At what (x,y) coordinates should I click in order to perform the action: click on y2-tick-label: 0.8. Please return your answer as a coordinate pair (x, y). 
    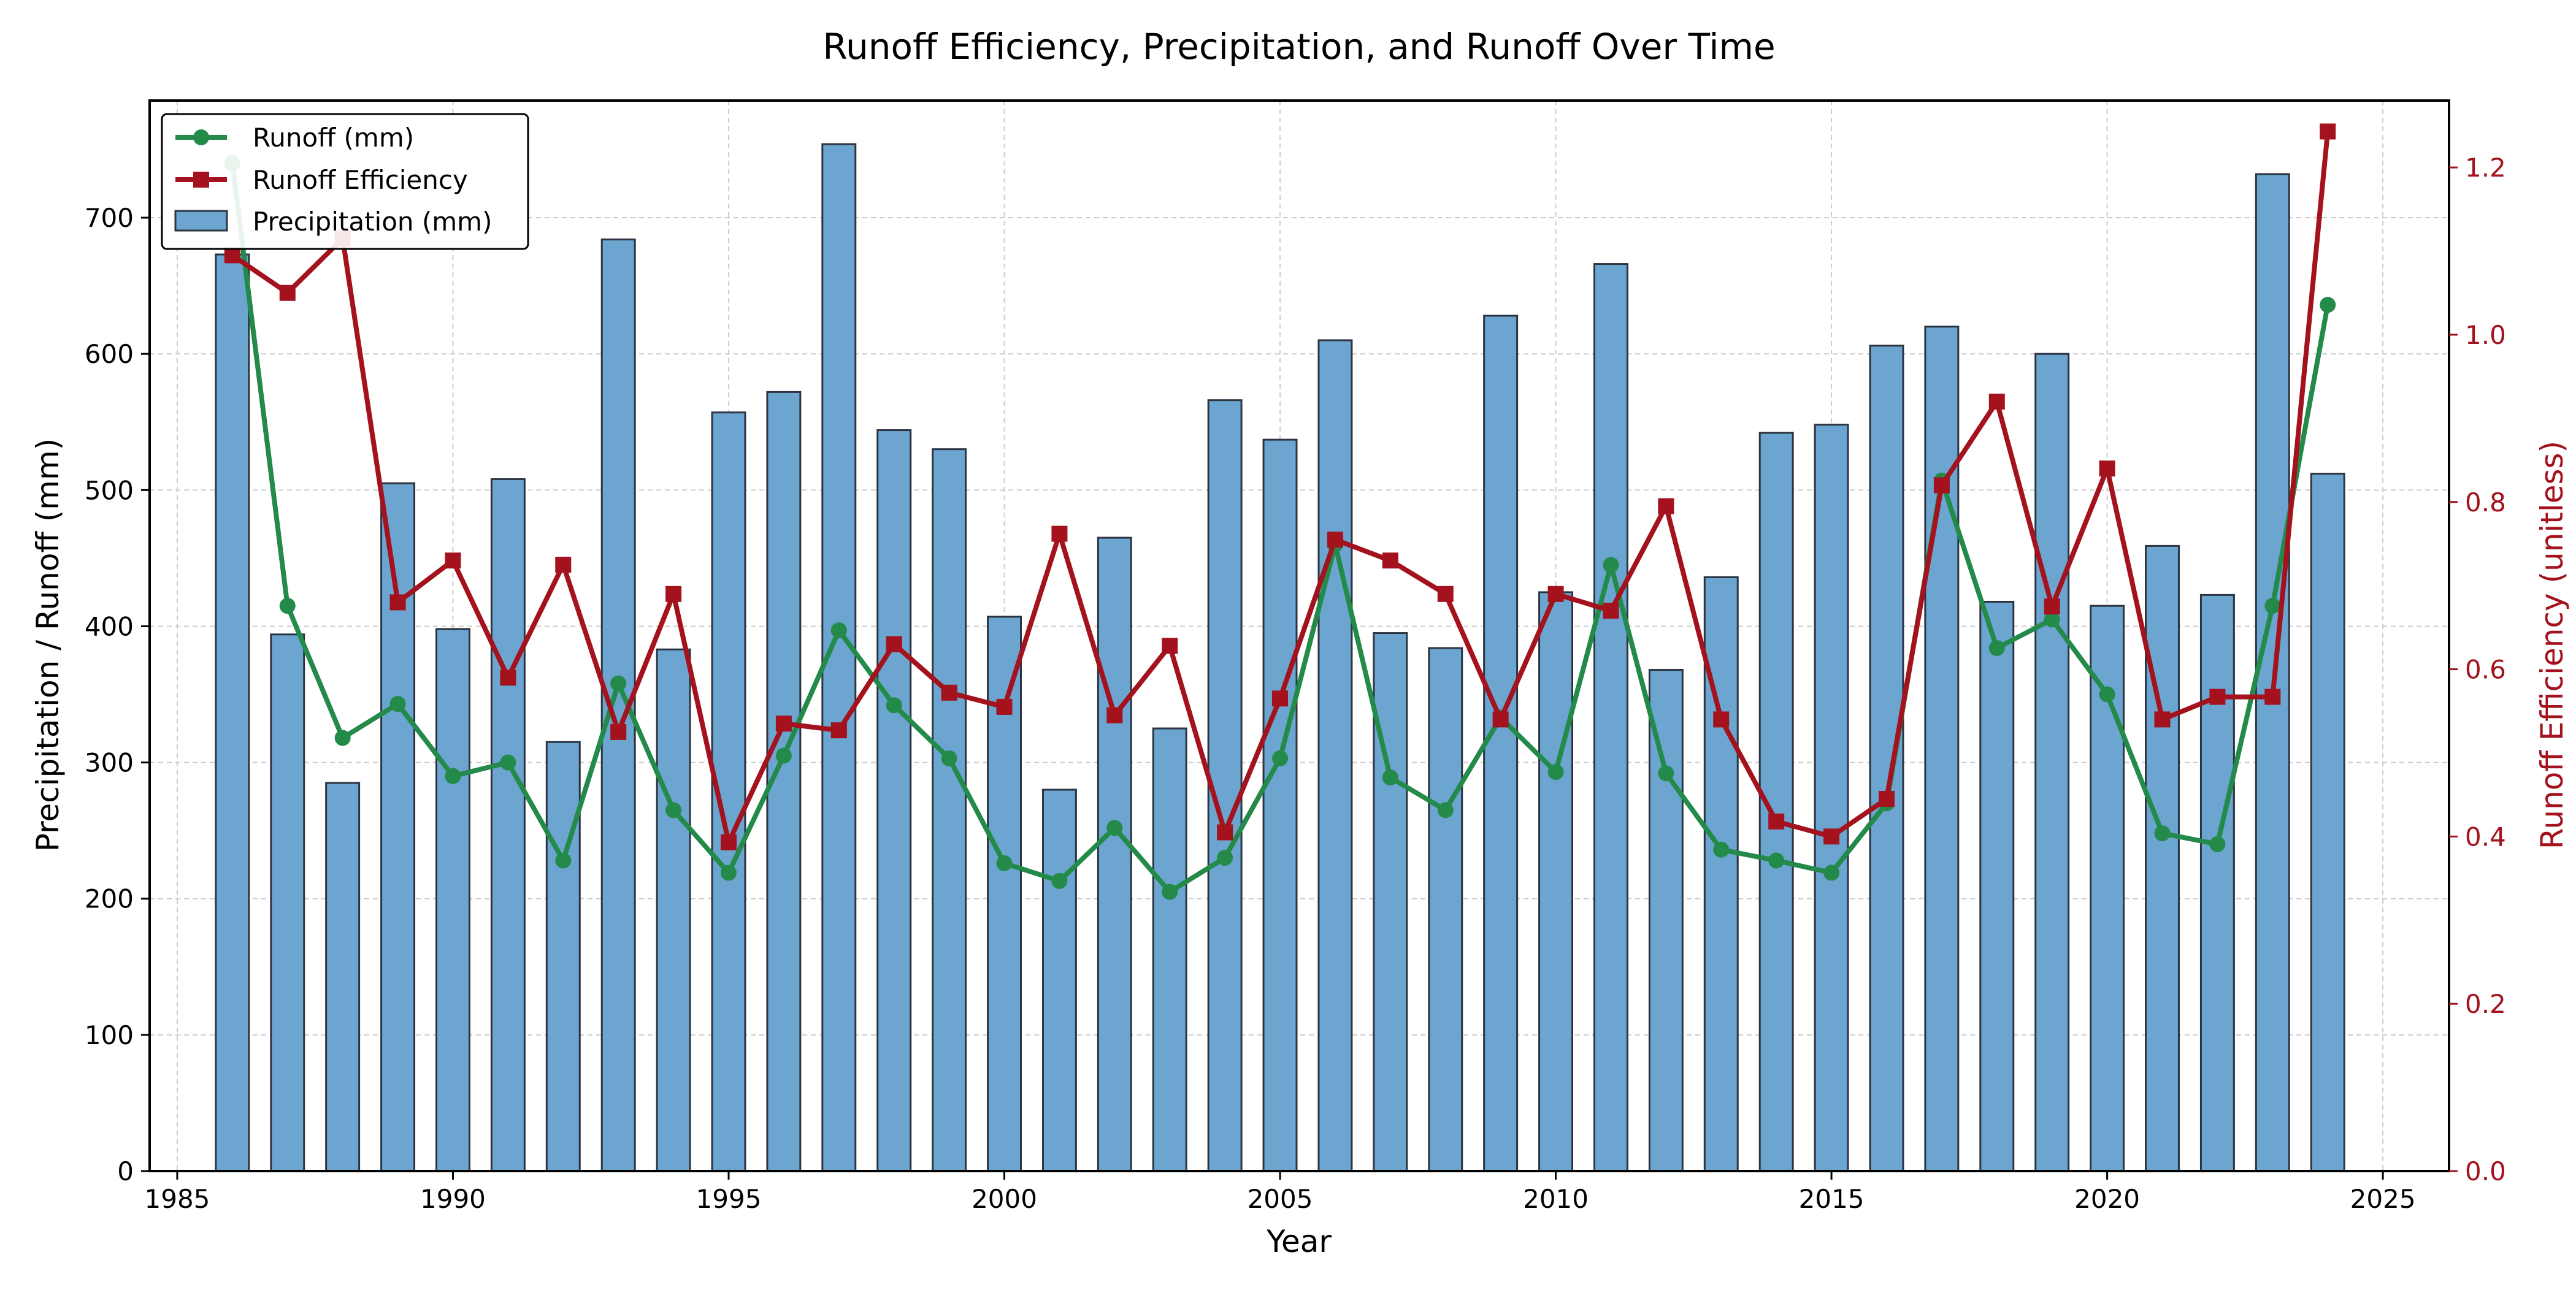
    Looking at the image, I should click on (2485, 502).